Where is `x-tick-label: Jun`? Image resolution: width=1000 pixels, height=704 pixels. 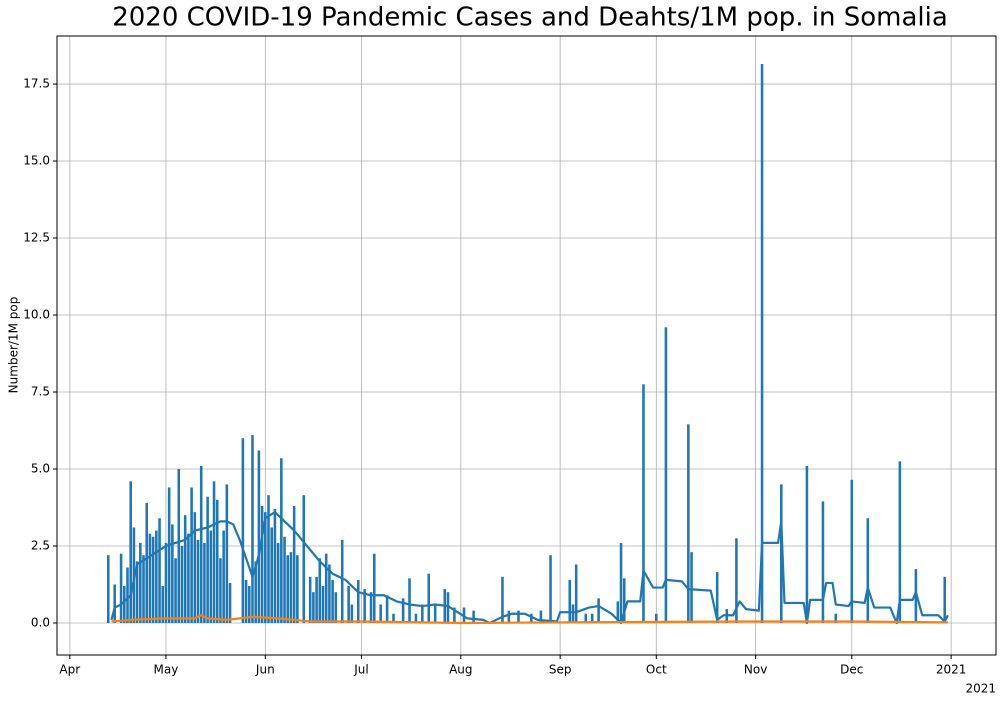
x-tick-label: Jun is located at coordinates (265, 670).